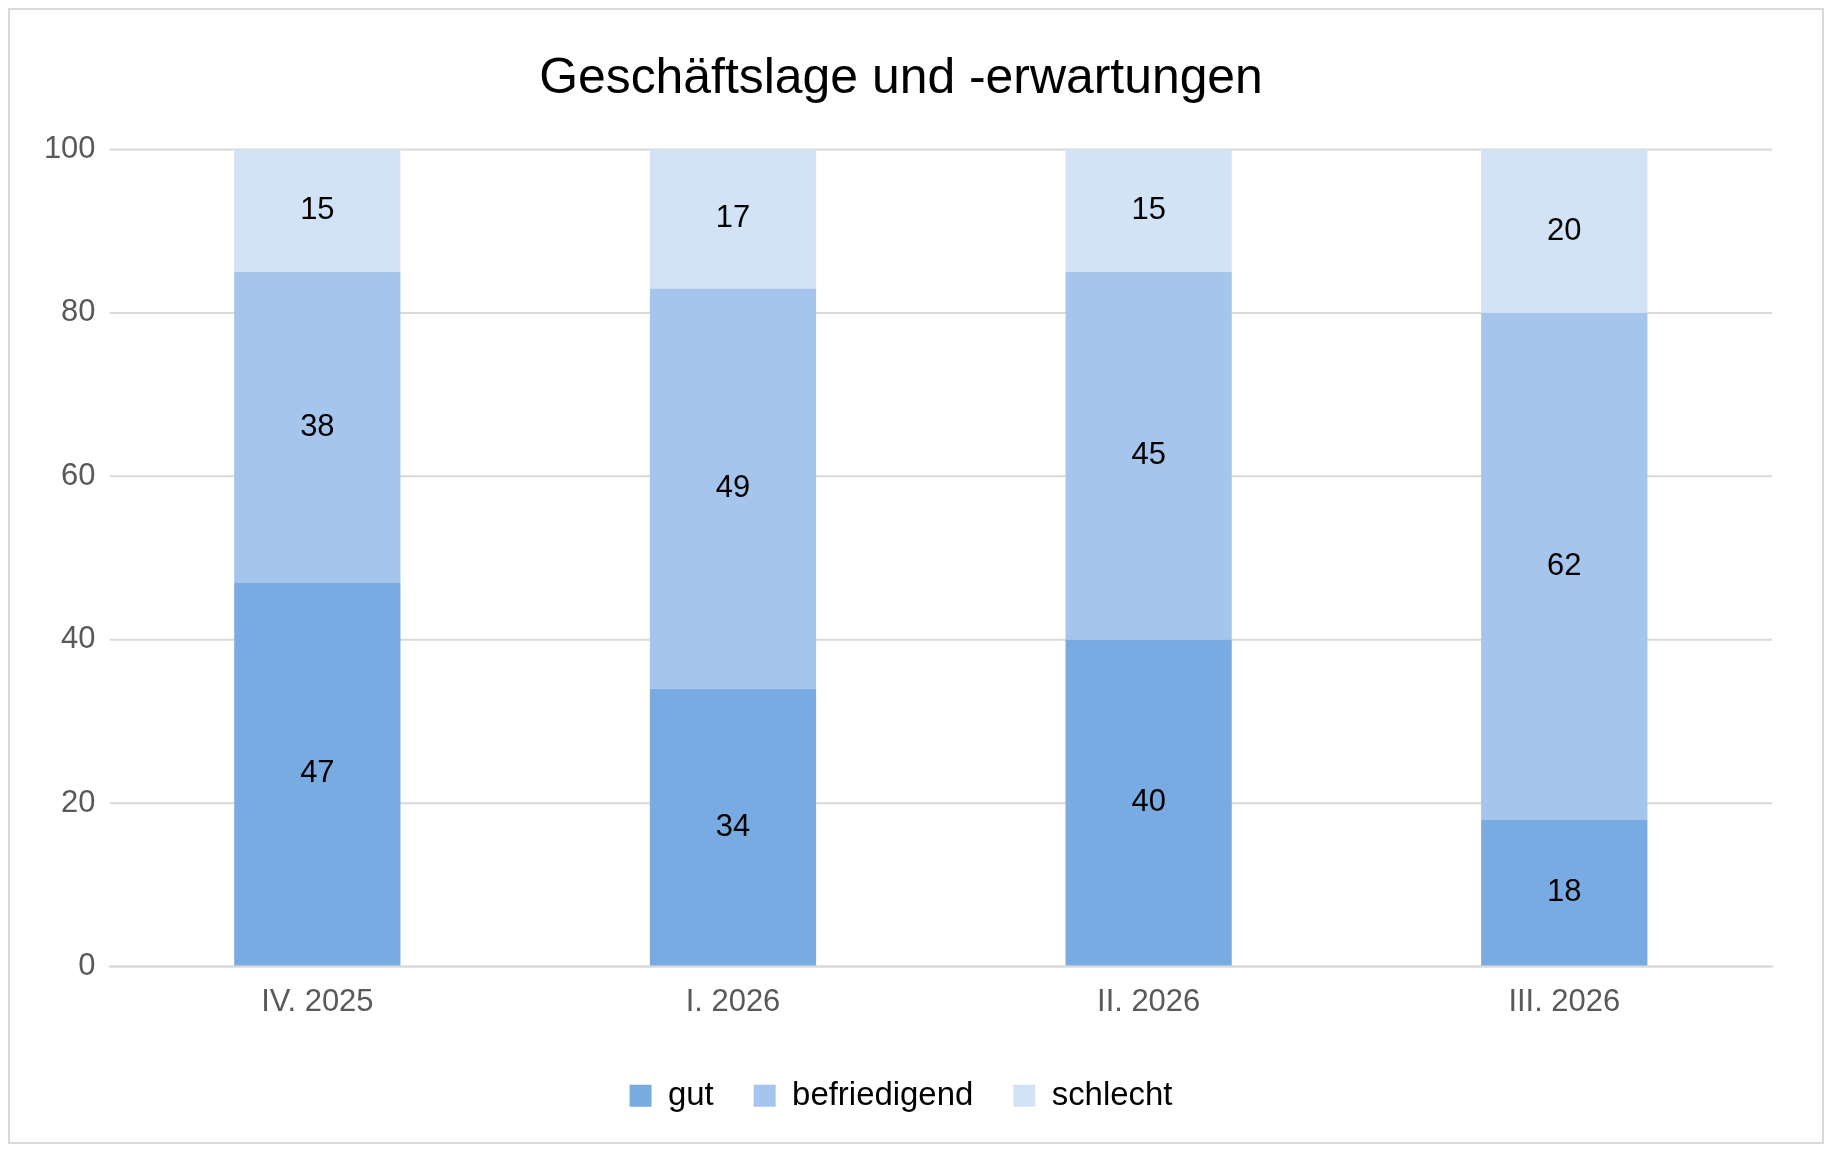 Image resolution: width=1836 pixels, height=1156 pixels. Describe the element at coordinates (78, 638) in the screenshot. I see `y-tick-label: 40` at that location.